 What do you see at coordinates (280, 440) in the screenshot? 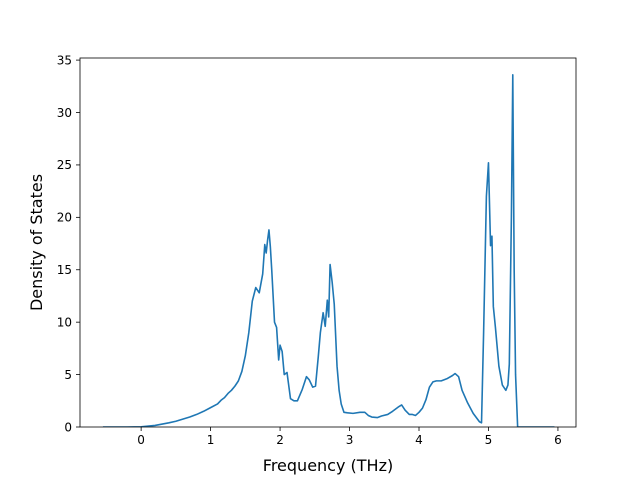
I see `x-tick-label: 2` at bounding box center [280, 440].